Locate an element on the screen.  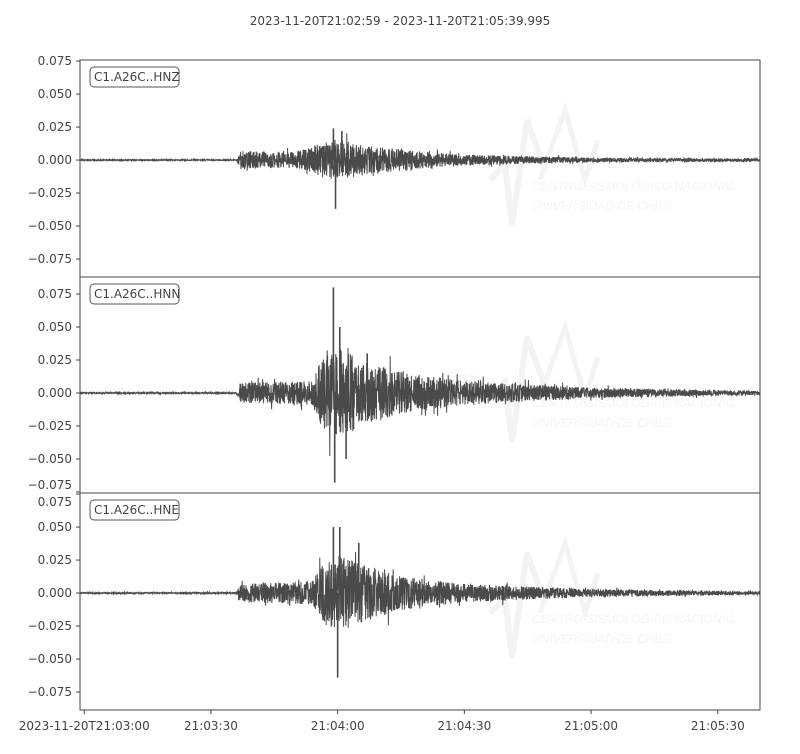
station-label: C1.A26C..HNZ is located at coordinates (134, 77).